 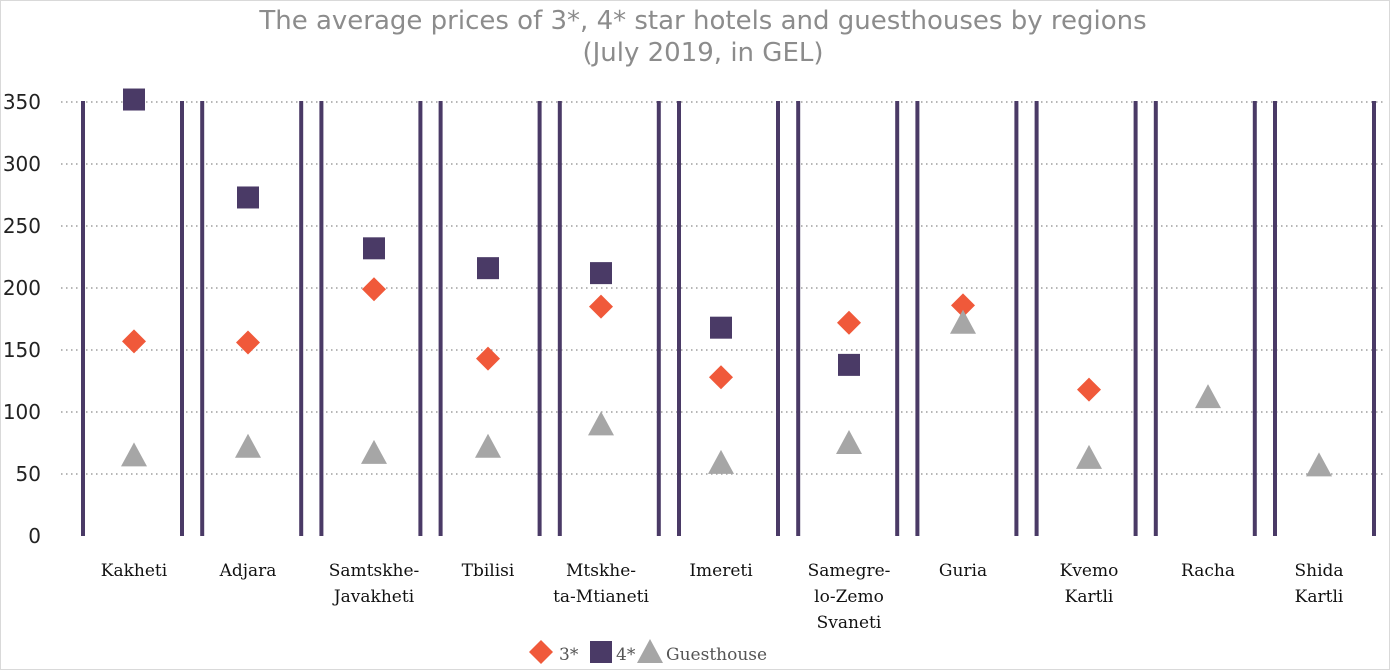 I want to click on x-tick-label: Samegre-lo-Zemo Svaneti, so click(x=849, y=597).